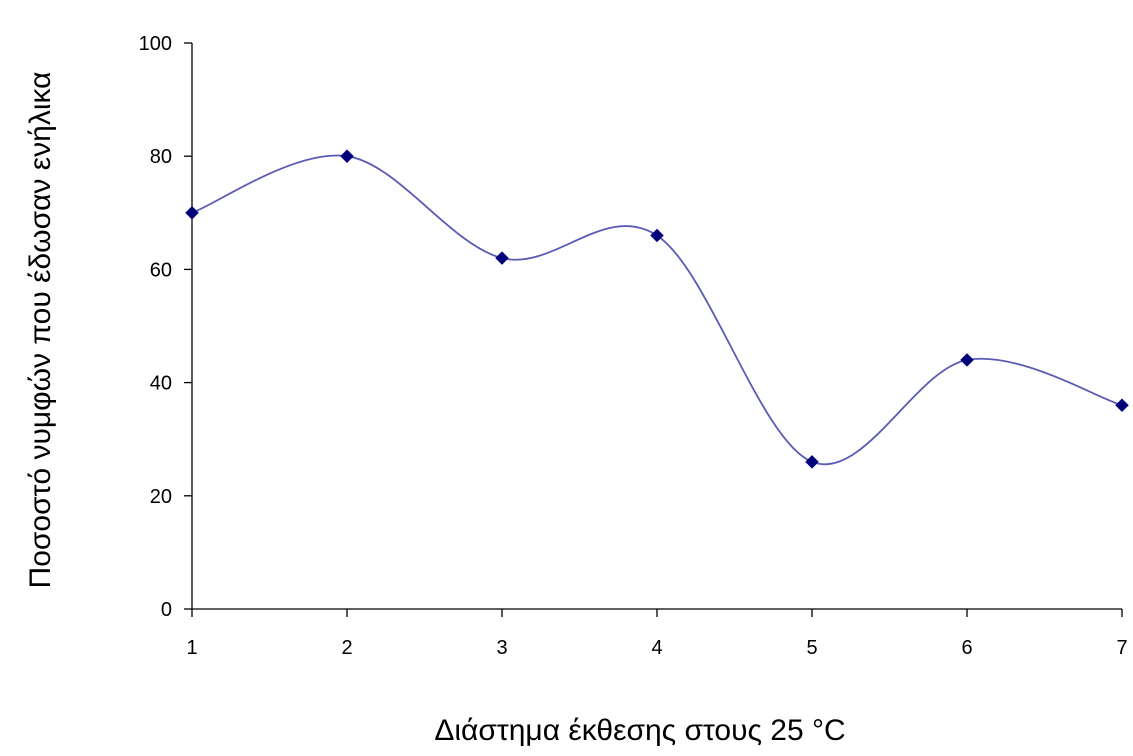 The image size is (1133, 756). Describe the element at coordinates (191, 648) in the screenshot. I see `x-tick-label: 1` at that location.